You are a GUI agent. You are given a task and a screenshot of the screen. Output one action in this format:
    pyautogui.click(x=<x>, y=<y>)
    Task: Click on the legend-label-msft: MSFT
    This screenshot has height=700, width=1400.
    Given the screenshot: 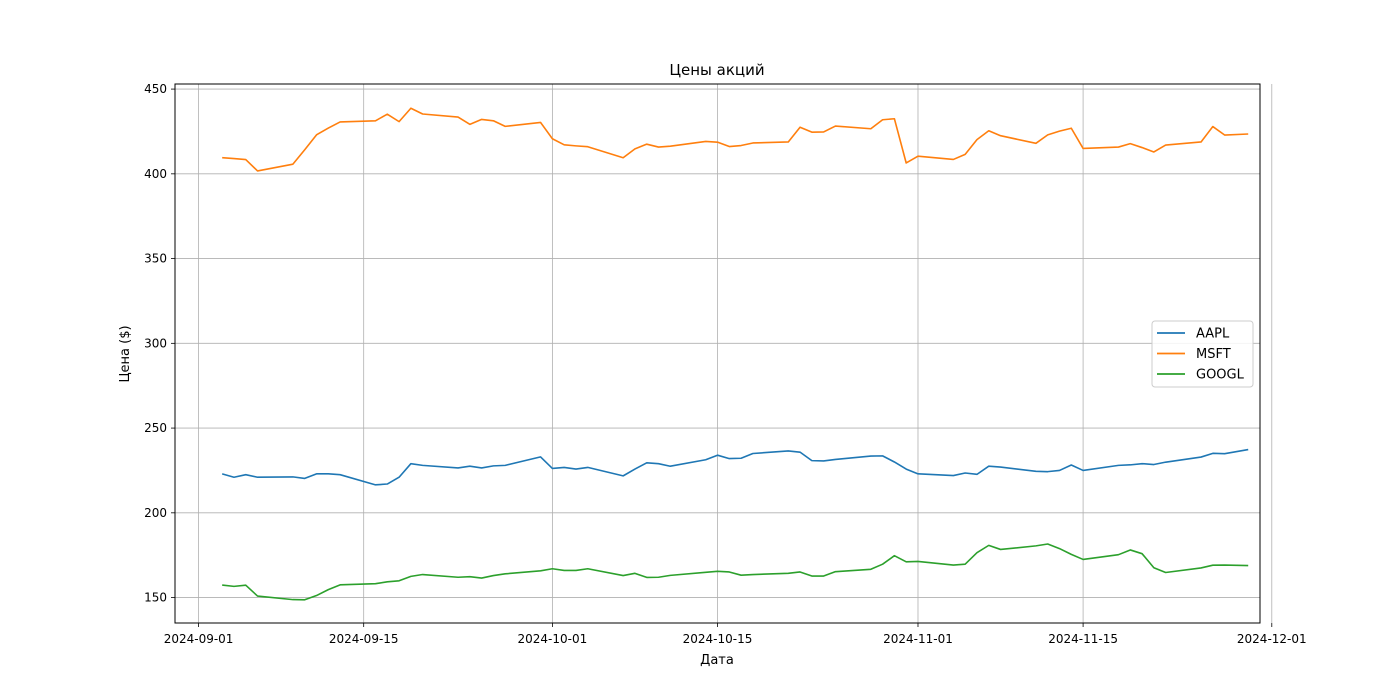 What is the action you would take?
    pyautogui.click(x=1213, y=354)
    